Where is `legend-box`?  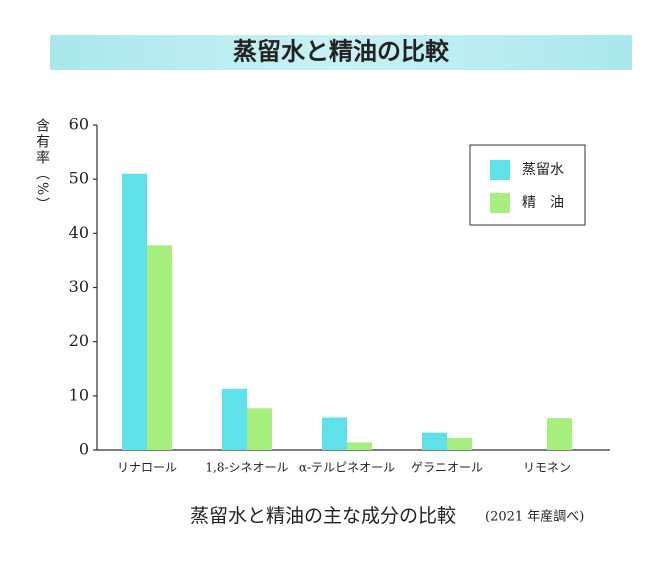 legend-box is located at coordinates (527, 185).